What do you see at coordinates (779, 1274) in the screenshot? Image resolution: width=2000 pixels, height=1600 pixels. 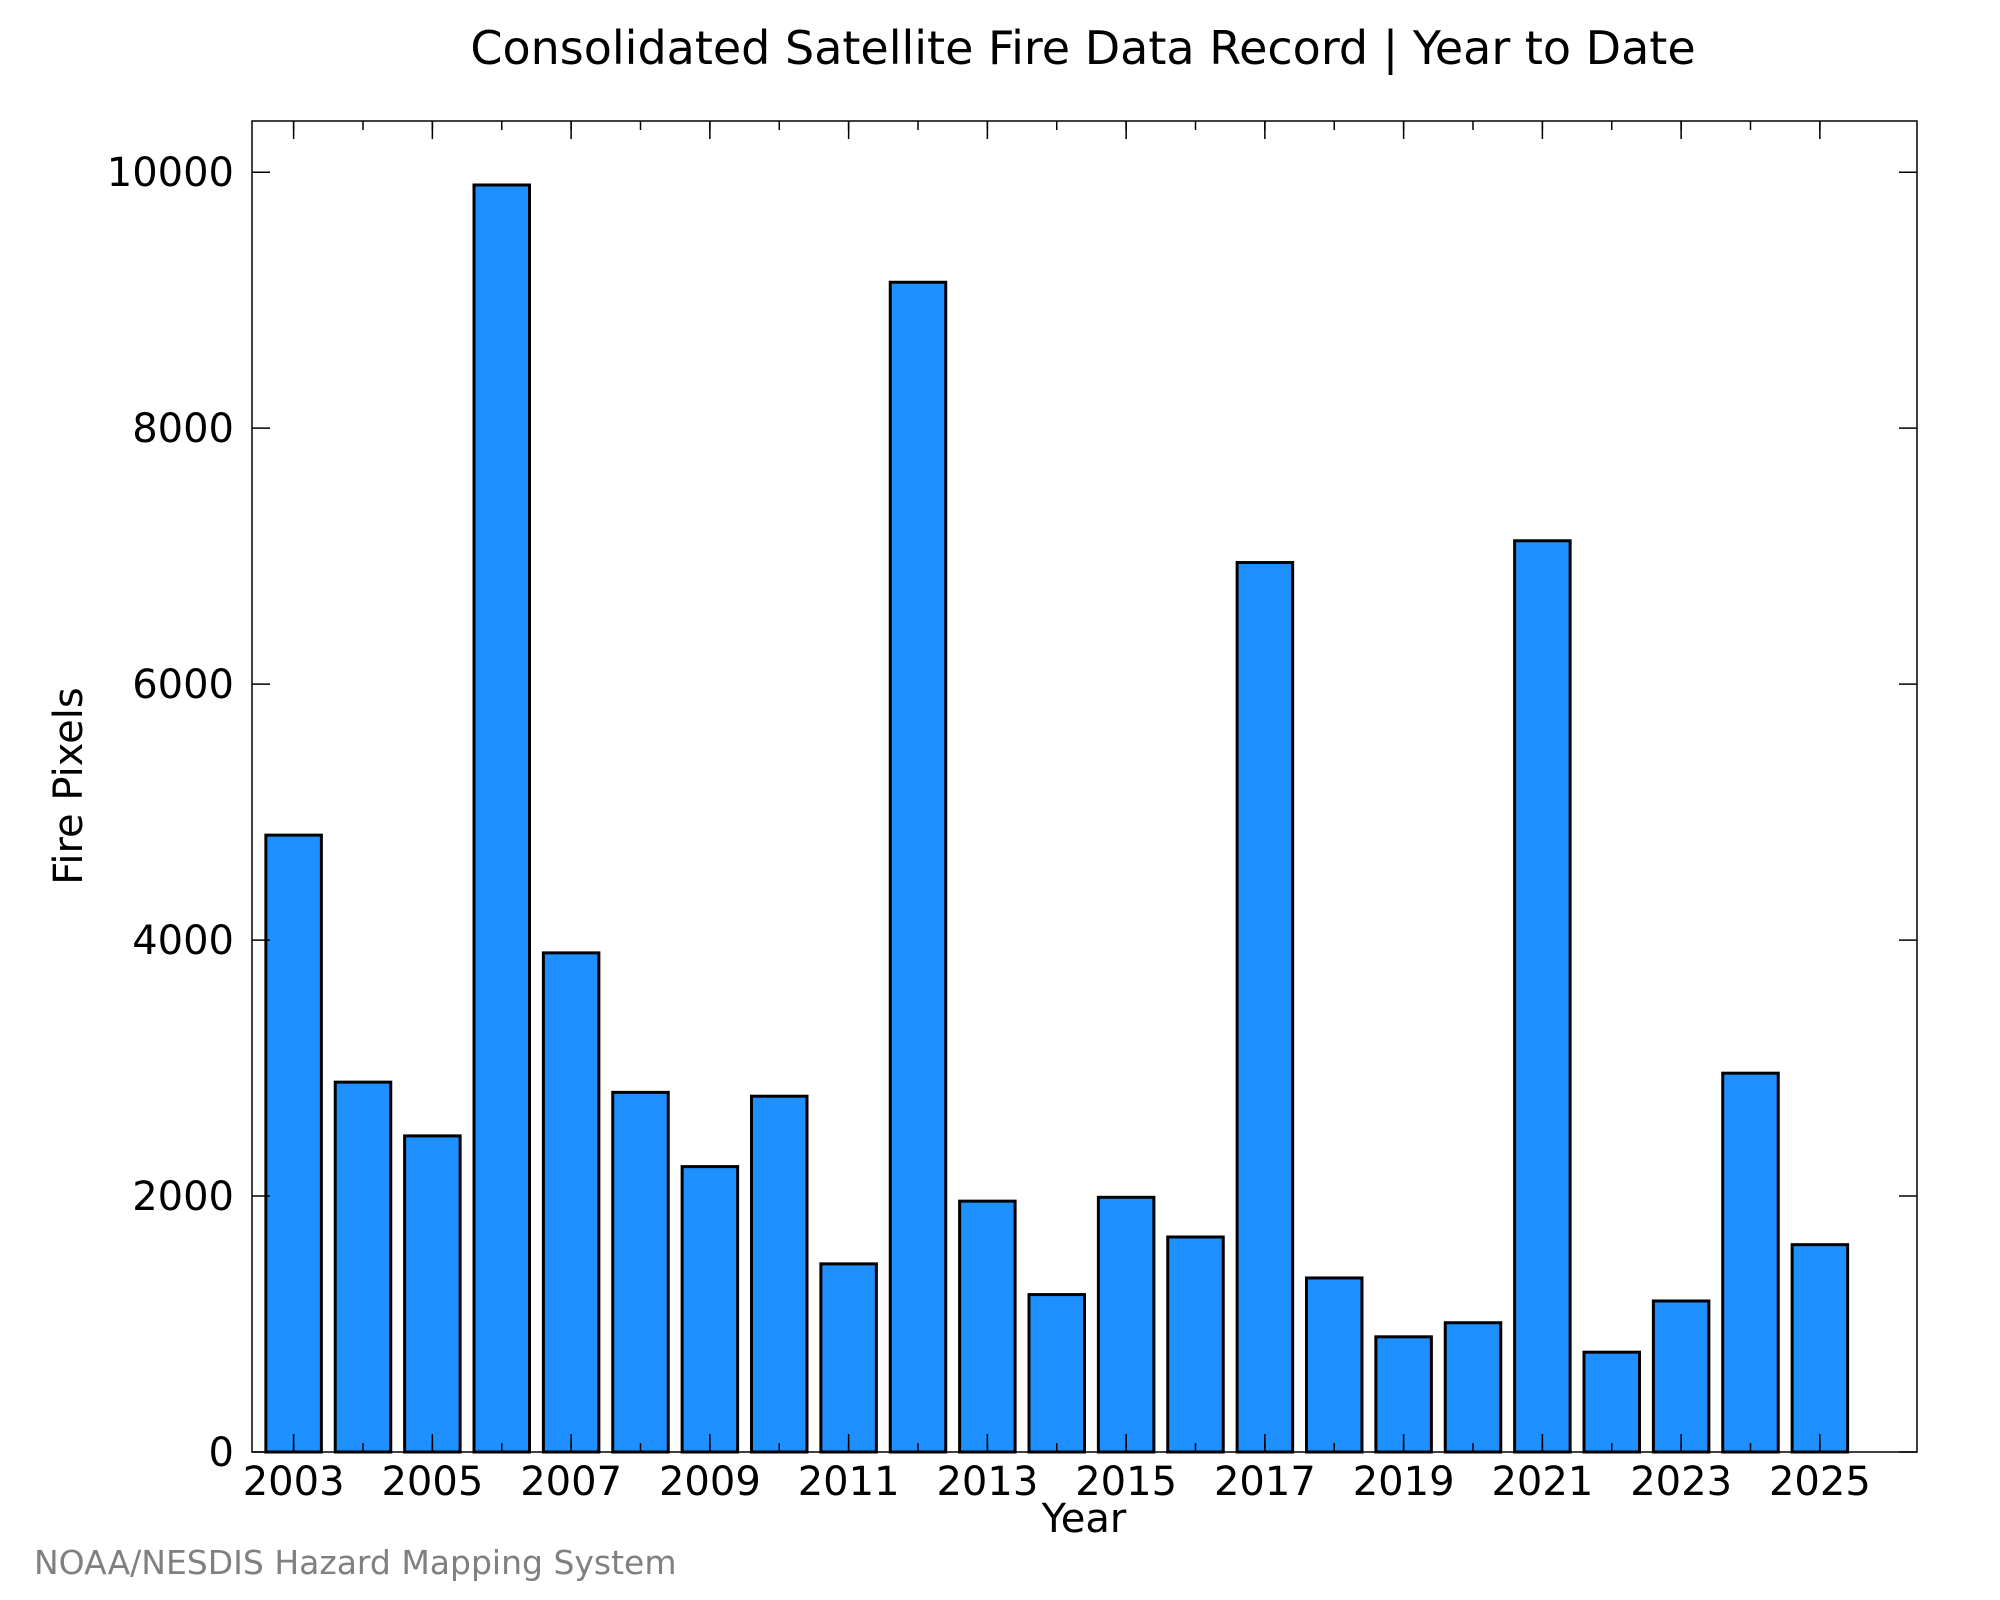 I see `bar-2010` at bounding box center [779, 1274].